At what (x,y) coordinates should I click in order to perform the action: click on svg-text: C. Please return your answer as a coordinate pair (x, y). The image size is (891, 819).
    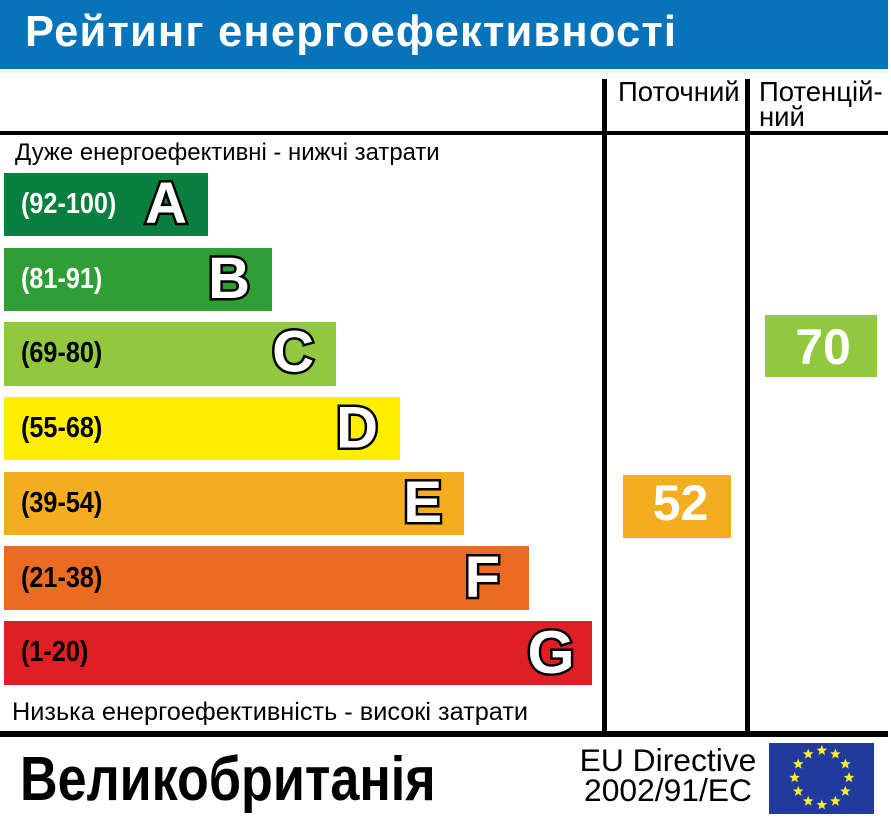
    Looking at the image, I should click on (293, 352).